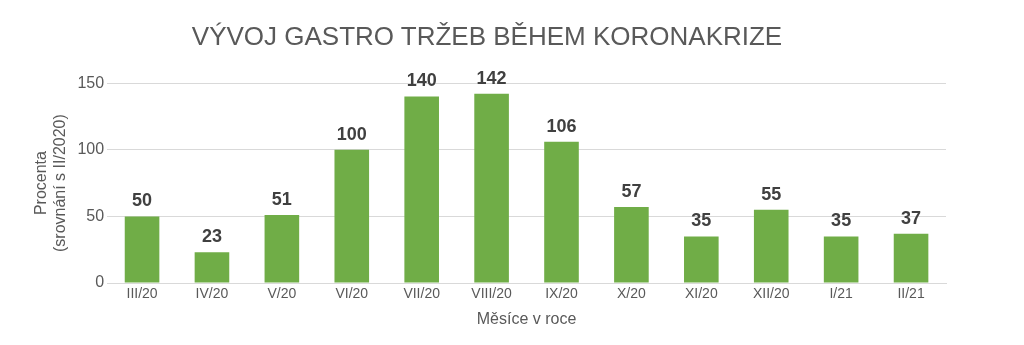 This screenshot has width=1024, height=345. I want to click on y-tick-label: 100, so click(91, 149).